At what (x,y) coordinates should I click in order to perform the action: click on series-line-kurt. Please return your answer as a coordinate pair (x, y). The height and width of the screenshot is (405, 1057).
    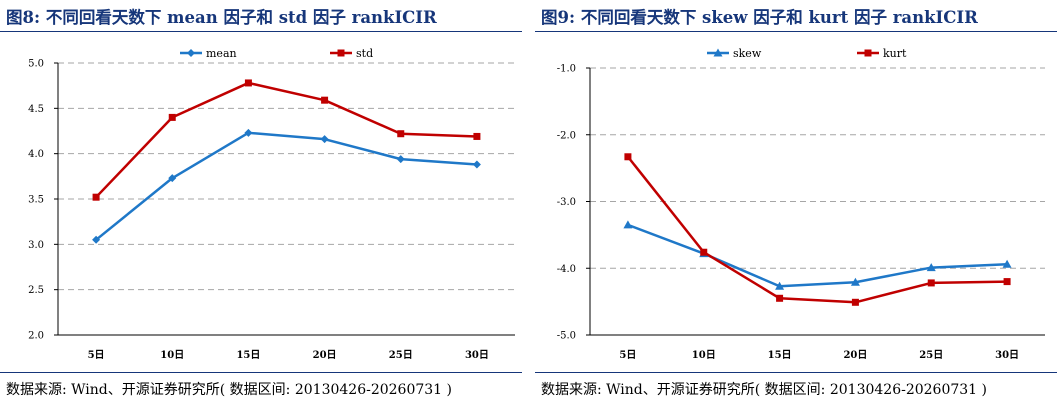
    Looking at the image, I should click on (817, 229).